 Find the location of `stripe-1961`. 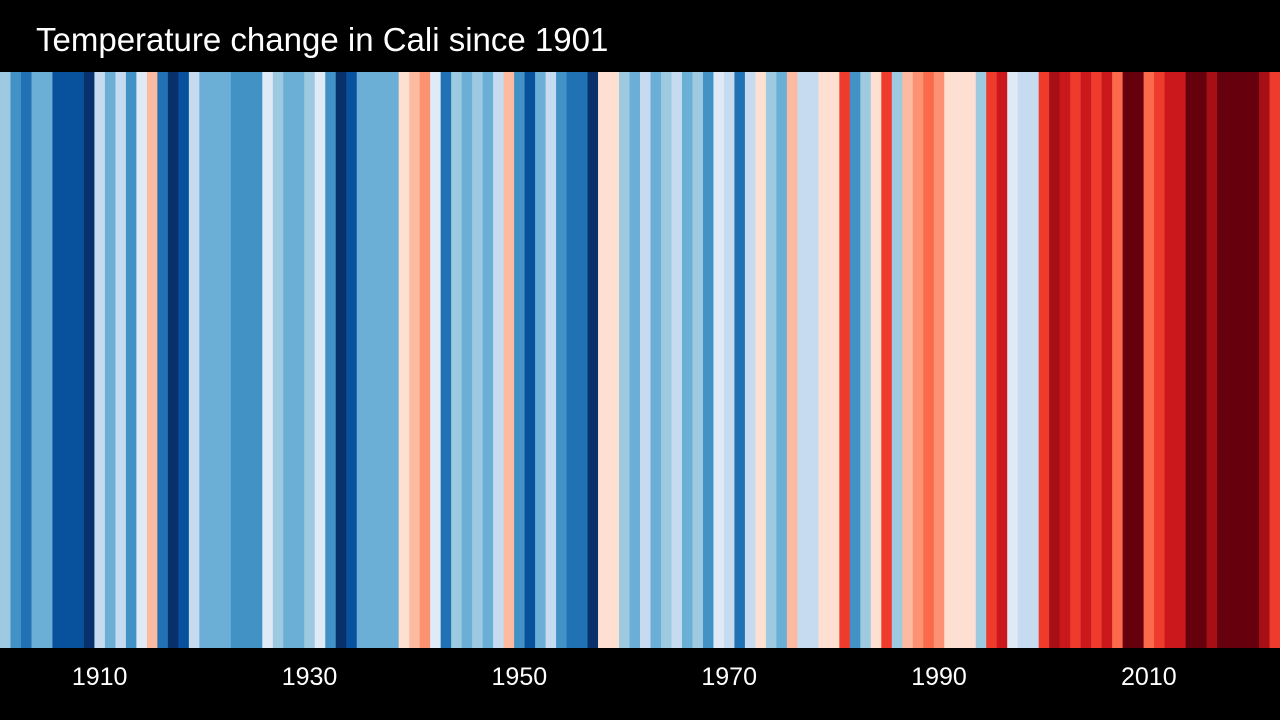

stripe-1961 is located at coordinates (635, 360).